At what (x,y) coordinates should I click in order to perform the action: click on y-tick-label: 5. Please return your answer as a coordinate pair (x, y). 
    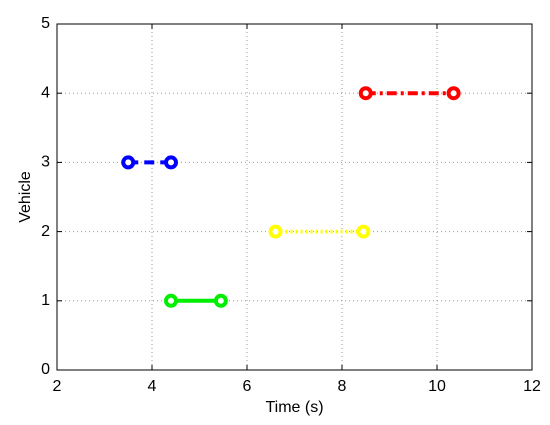
    Looking at the image, I should click on (45, 23).